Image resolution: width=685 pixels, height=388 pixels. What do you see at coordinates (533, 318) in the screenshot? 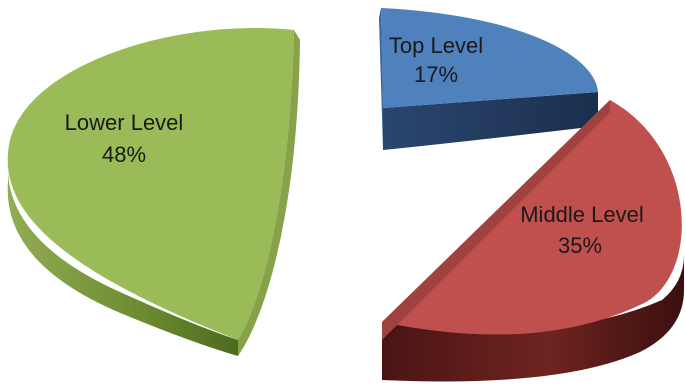
I see `slice-middle-level-side` at bounding box center [533, 318].